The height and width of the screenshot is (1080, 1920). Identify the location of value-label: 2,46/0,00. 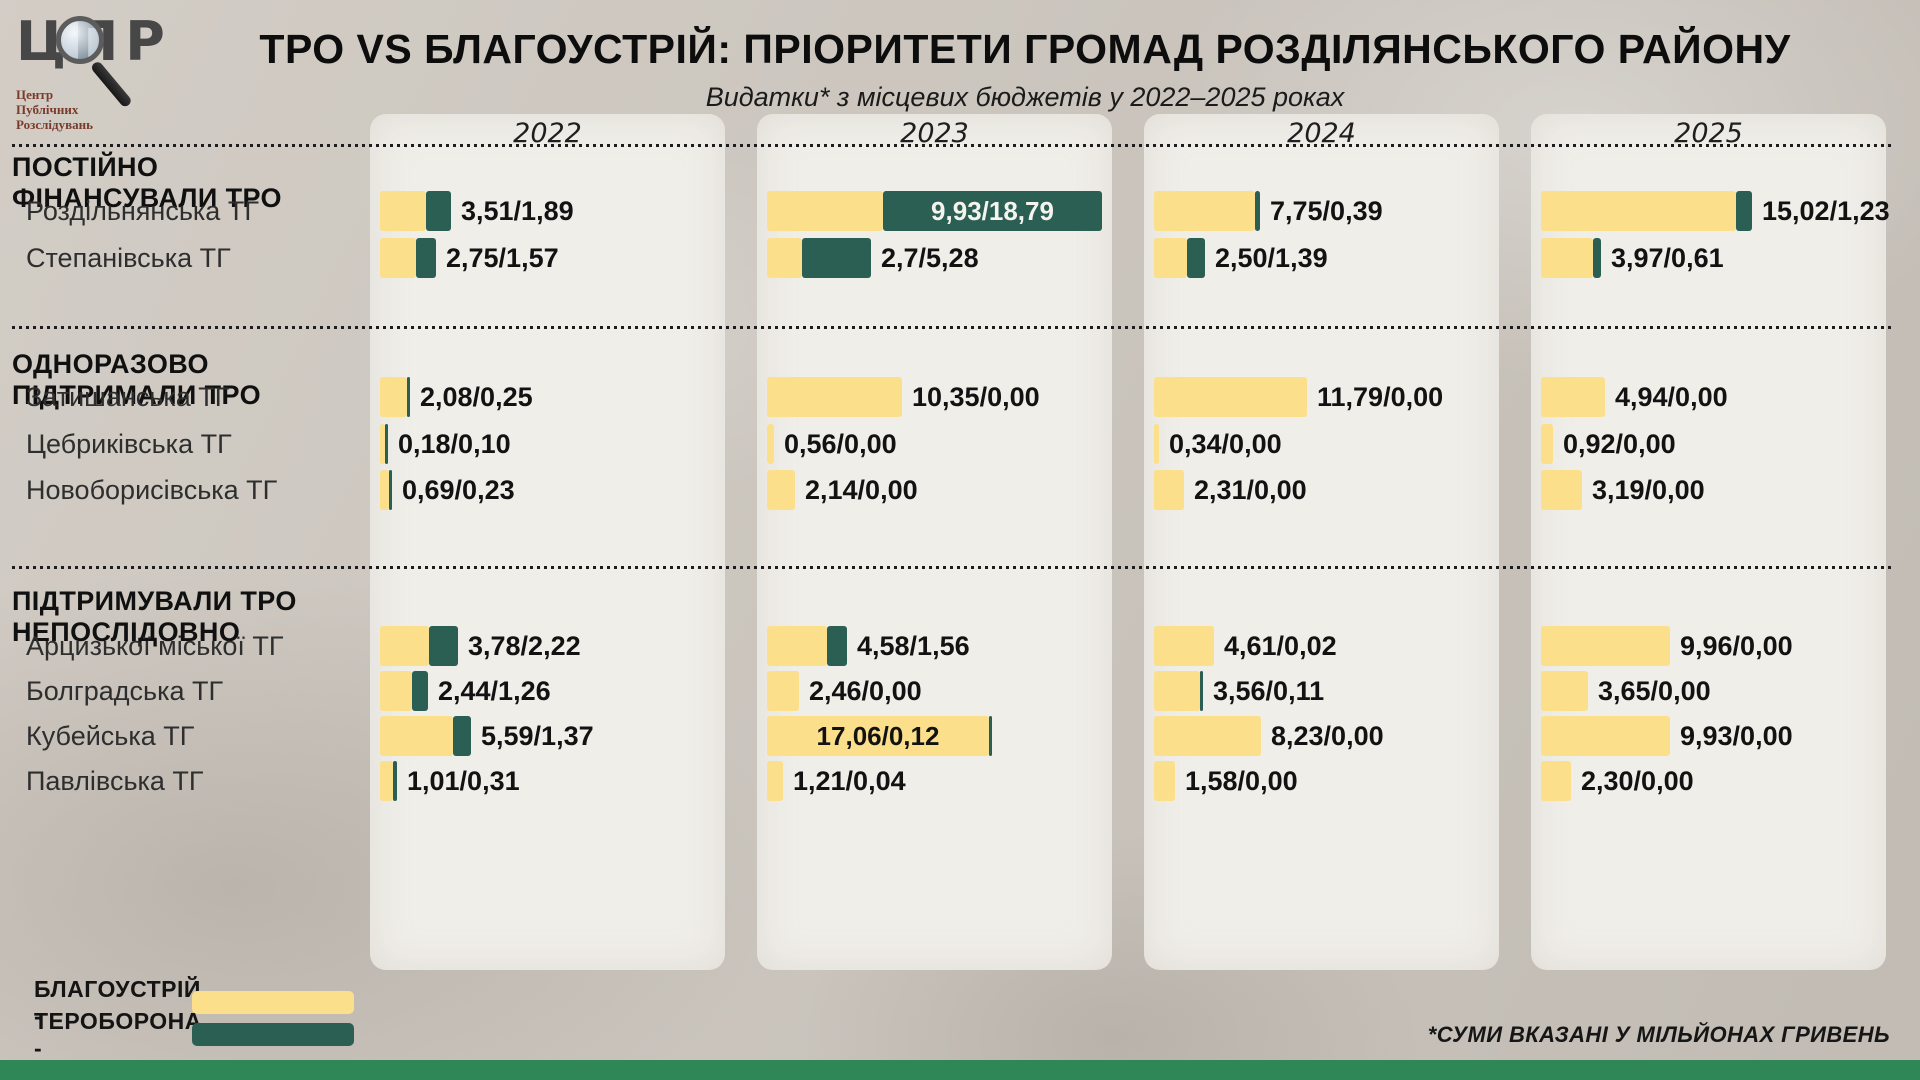
(865, 690).